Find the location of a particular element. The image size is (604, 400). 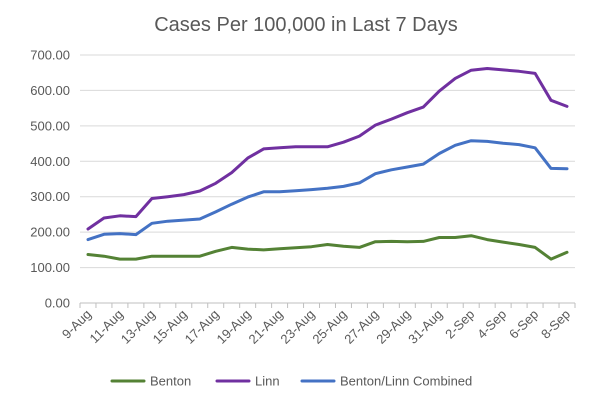

y-tick-label: 600.00 is located at coordinates (50, 90).